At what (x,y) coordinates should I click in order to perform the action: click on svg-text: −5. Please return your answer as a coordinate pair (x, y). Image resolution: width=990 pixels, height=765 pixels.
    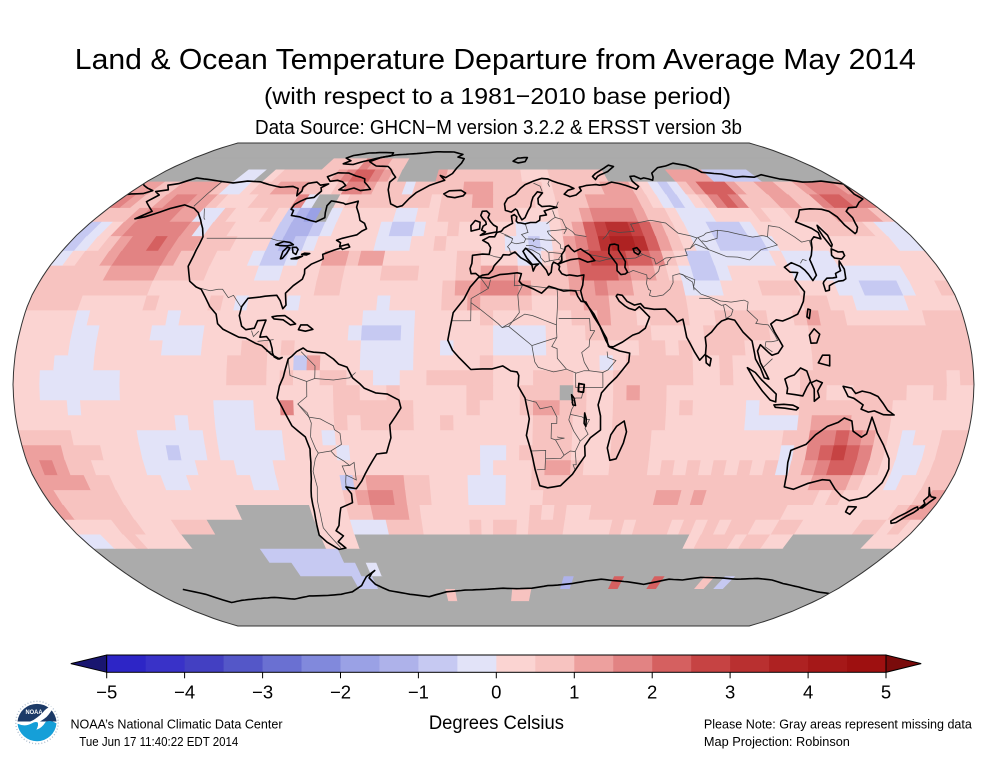
    Looking at the image, I should click on (106, 692).